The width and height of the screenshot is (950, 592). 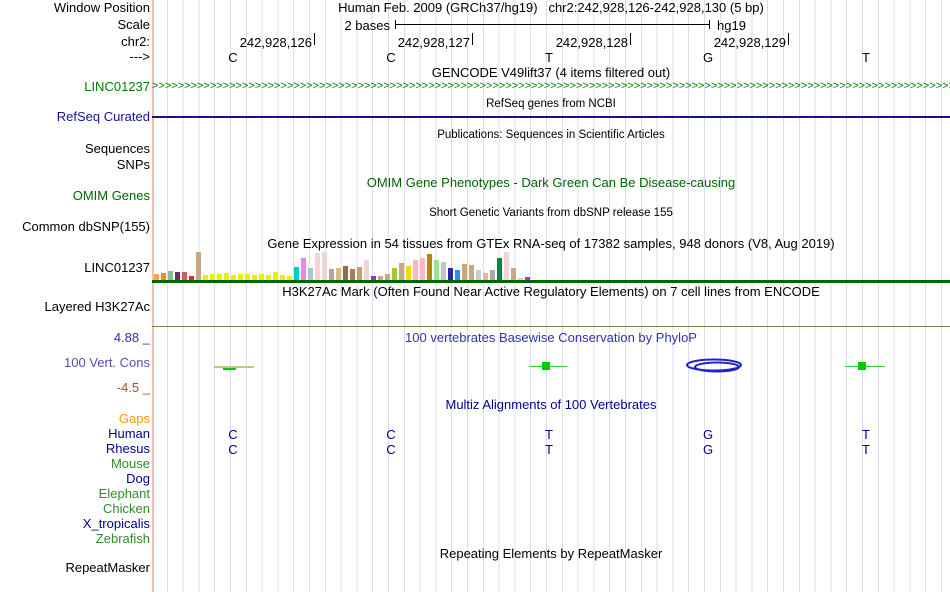 I want to click on h3k27ac-label: Layered H3K27Ac, so click(x=97, y=306).